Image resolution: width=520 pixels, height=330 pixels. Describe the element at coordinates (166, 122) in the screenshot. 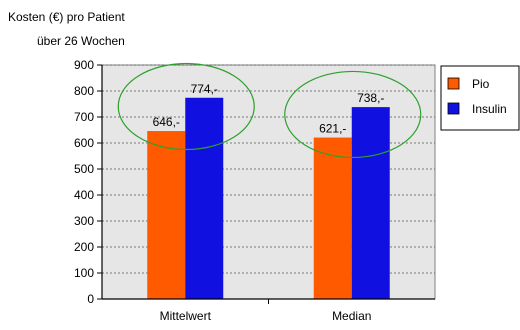

I see `data-label: 646,-` at that location.